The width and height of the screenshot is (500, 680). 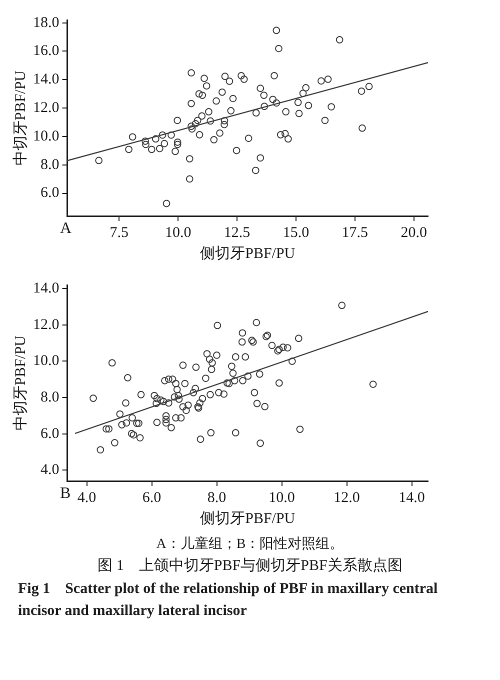 I want to click on x-tick-label: 8.0, so click(x=216, y=498).